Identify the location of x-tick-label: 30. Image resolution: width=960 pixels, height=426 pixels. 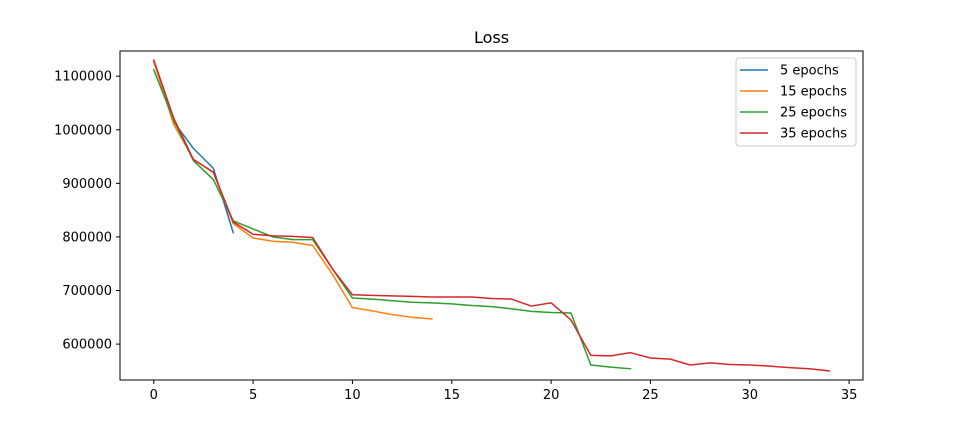
(749, 395).